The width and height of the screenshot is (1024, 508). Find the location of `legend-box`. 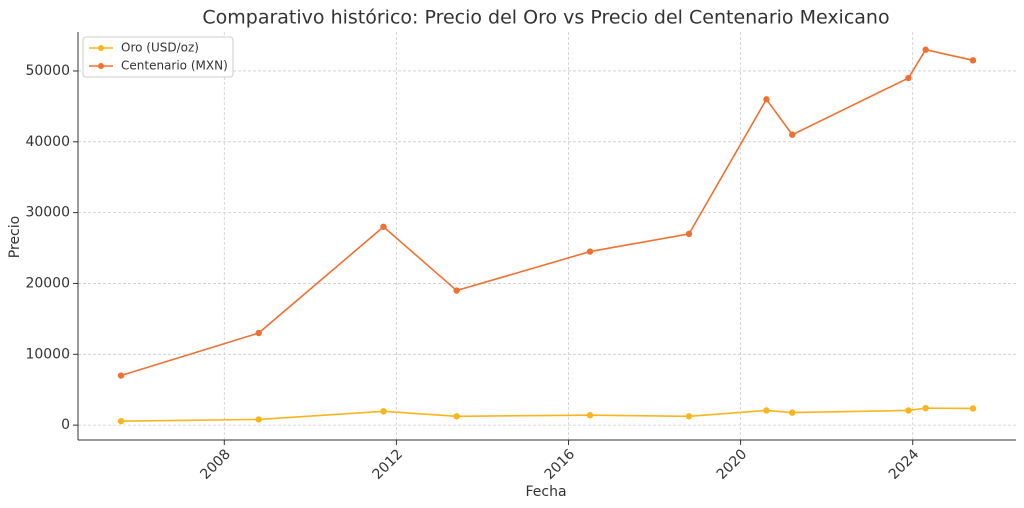

legend-box is located at coordinates (158, 57).